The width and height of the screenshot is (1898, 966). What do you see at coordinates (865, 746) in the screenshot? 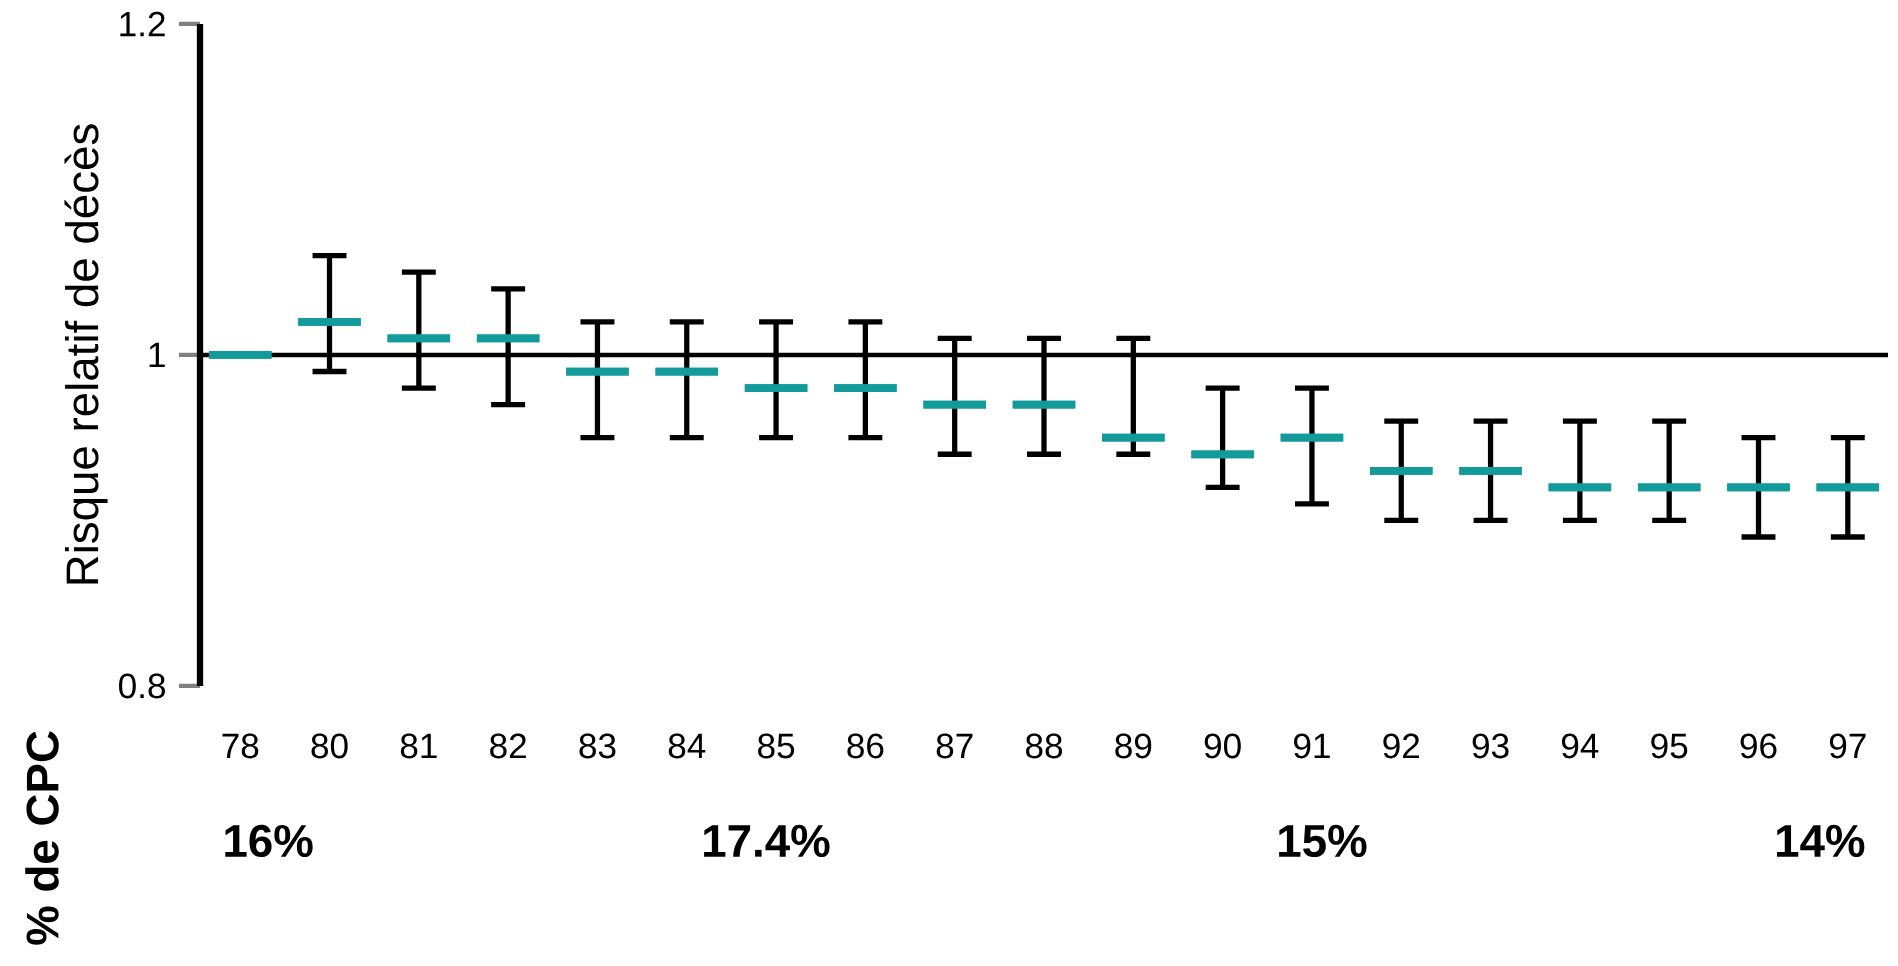
I see `x-tick-label: 86` at bounding box center [865, 746].